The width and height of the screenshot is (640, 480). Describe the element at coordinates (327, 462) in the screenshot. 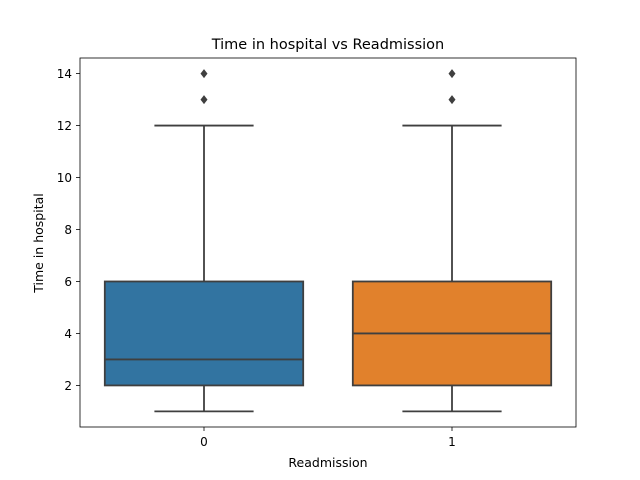

I see `x-axis-label: Readmission` at that location.